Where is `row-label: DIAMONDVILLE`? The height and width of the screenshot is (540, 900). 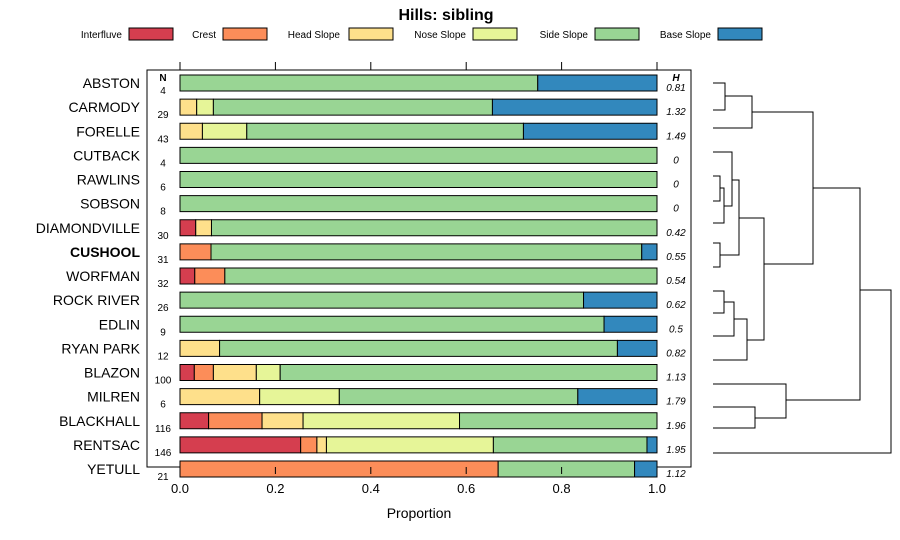 row-label: DIAMONDVILLE is located at coordinates (88, 228).